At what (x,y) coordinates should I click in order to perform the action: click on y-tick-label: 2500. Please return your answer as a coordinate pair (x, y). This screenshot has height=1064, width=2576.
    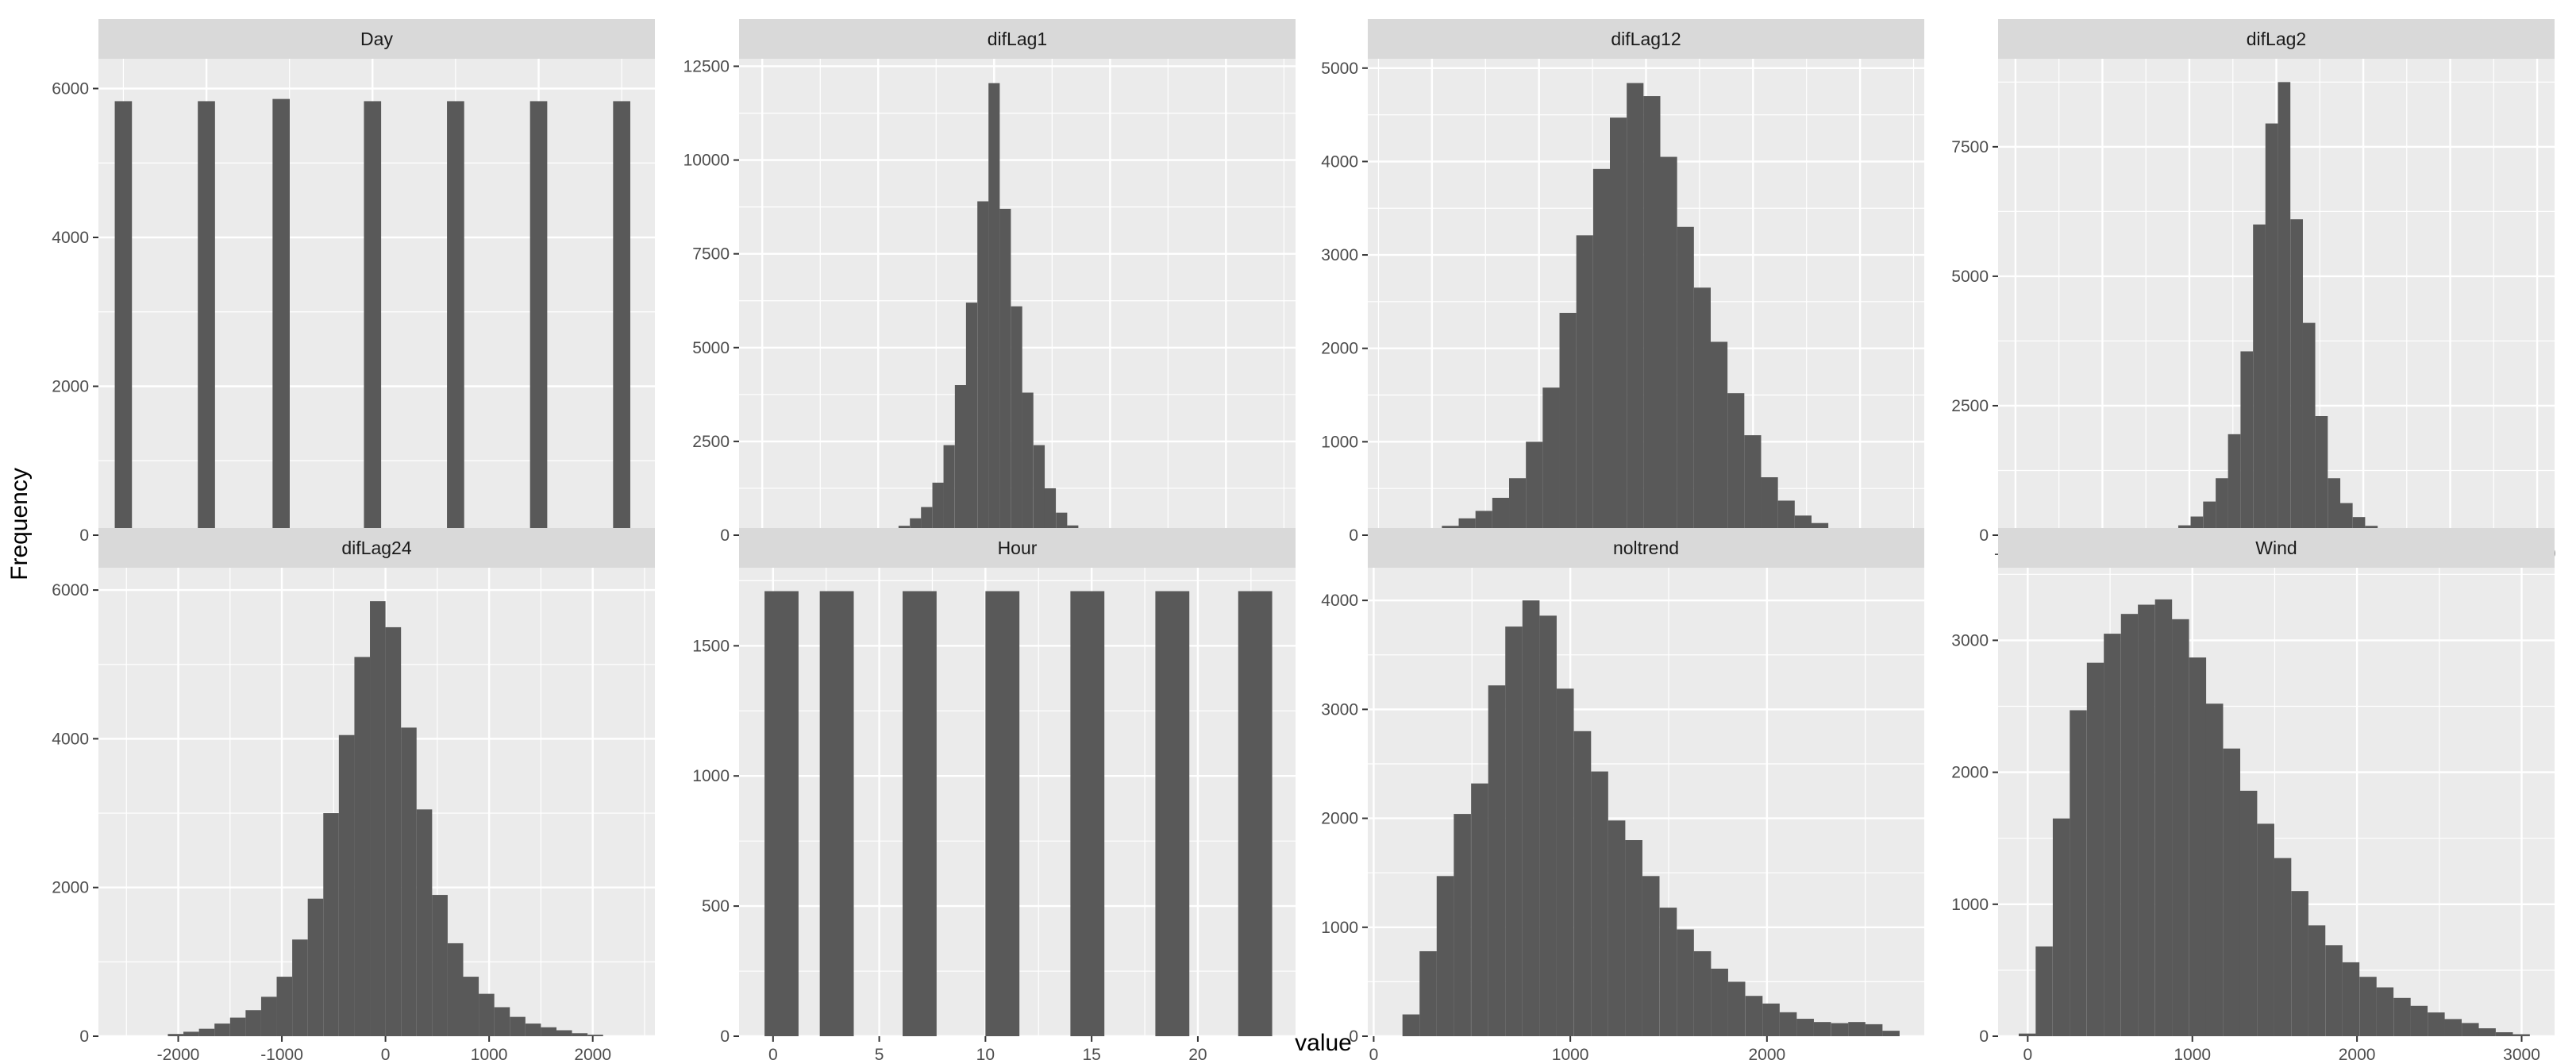
    Looking at the image, I should click on (1970, 406).